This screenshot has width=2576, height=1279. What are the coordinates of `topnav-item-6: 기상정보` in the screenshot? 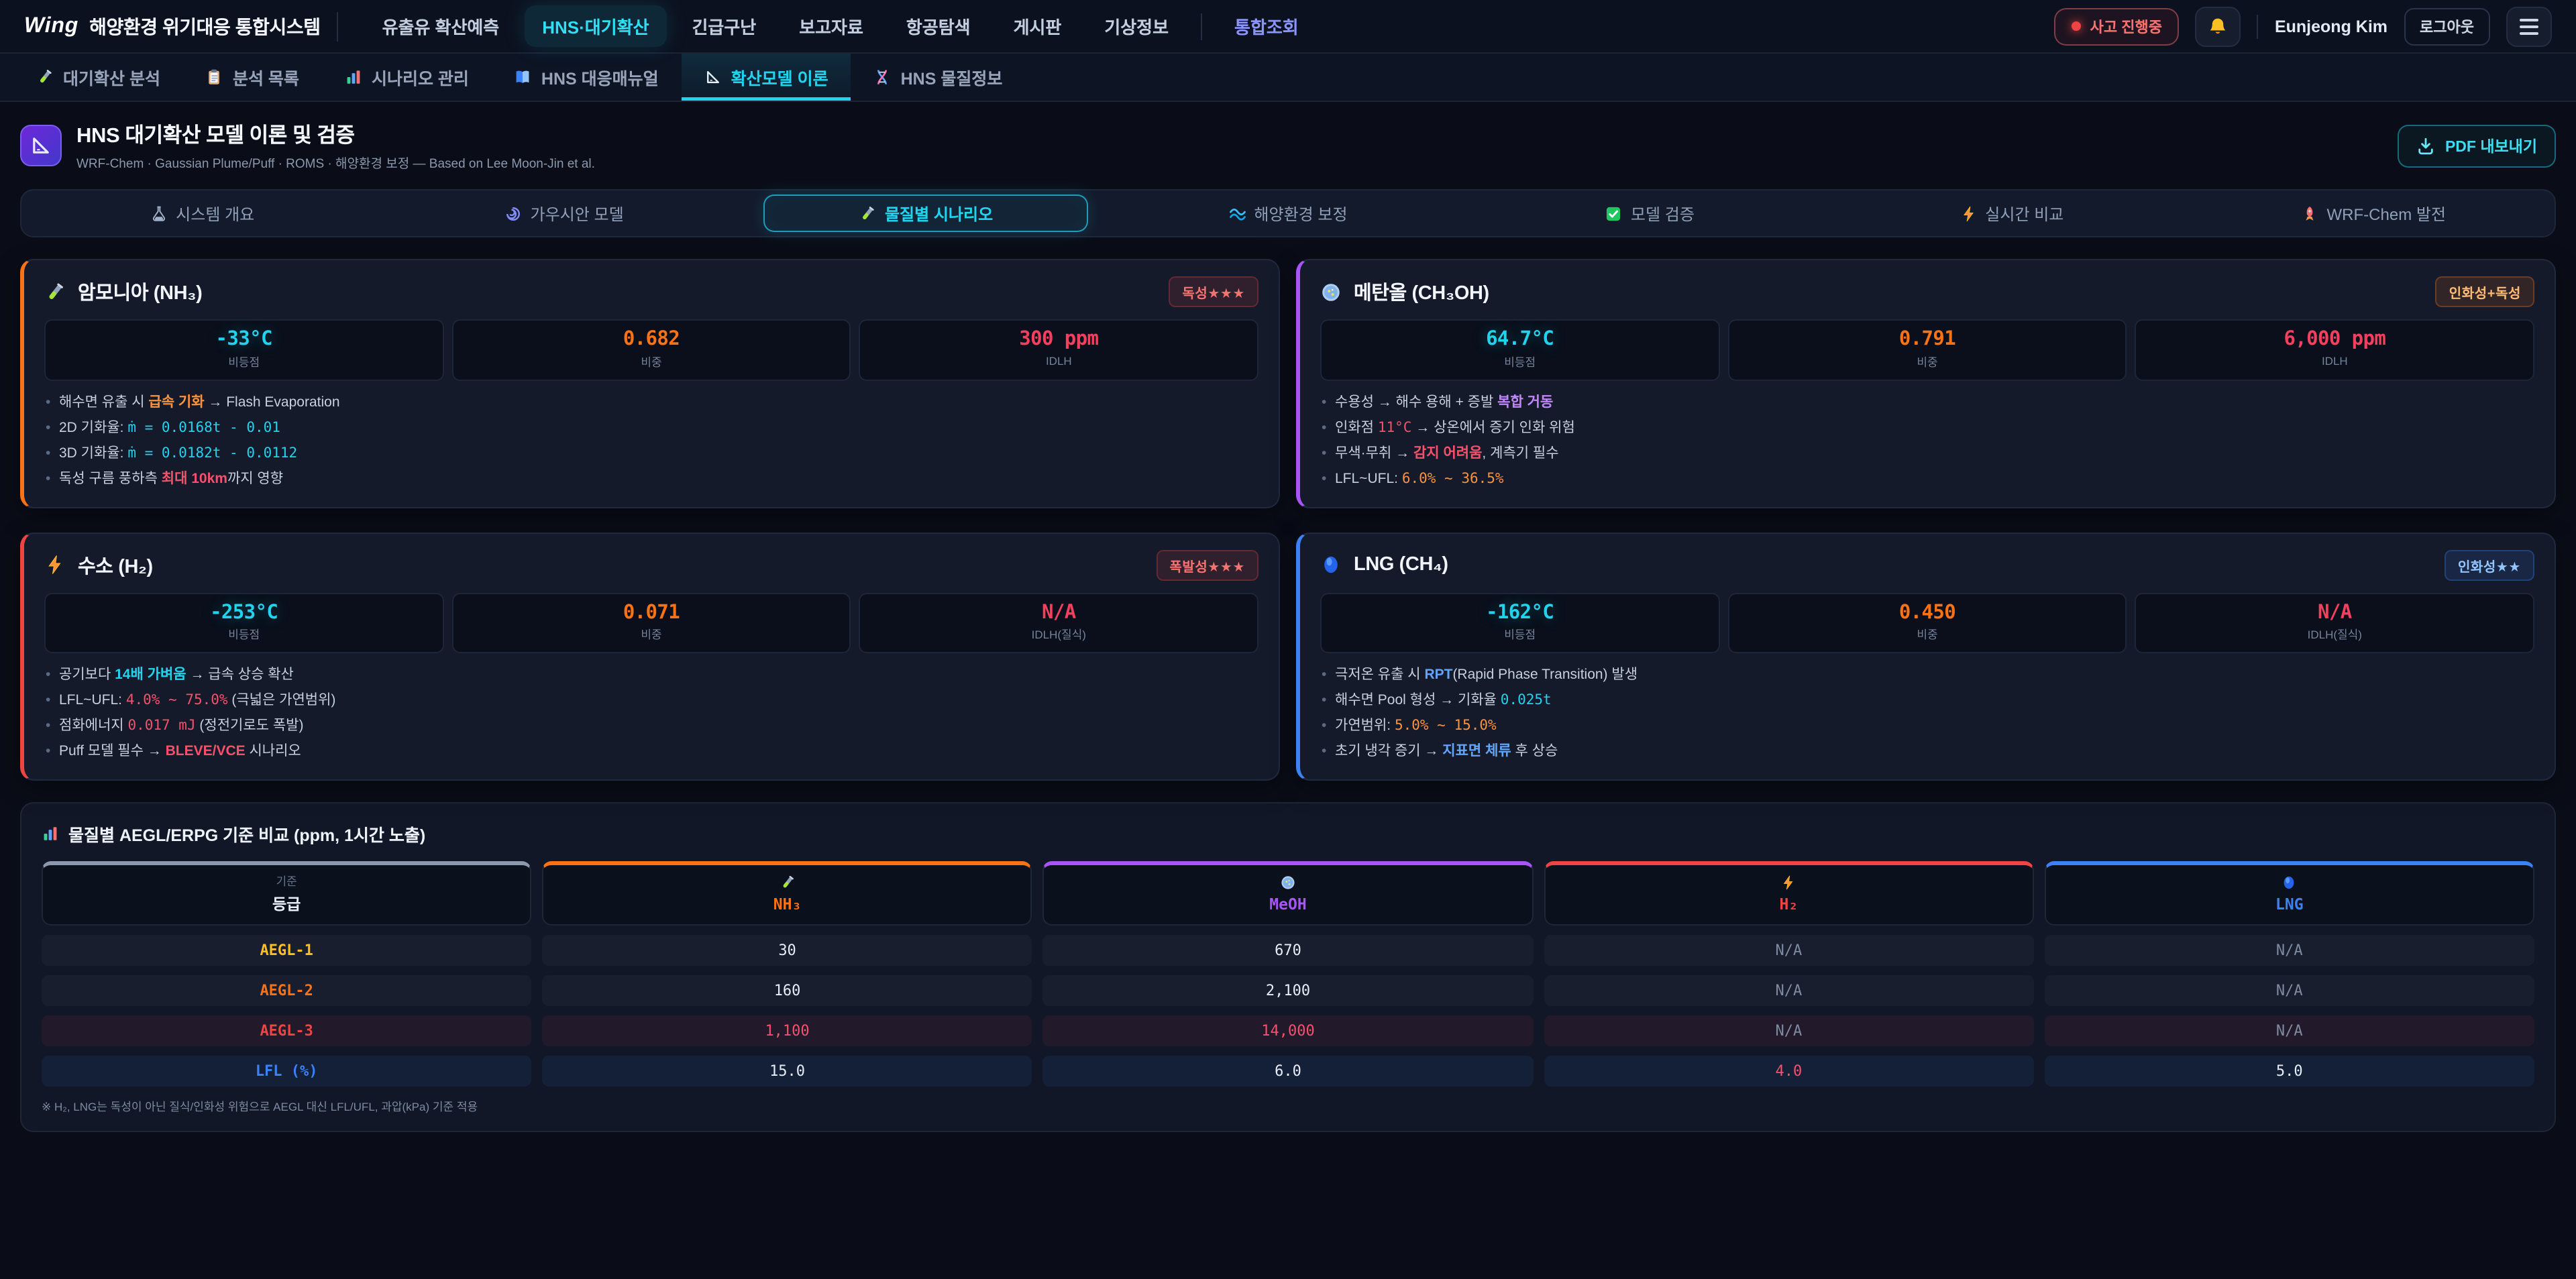 It's located at (1136, 27).